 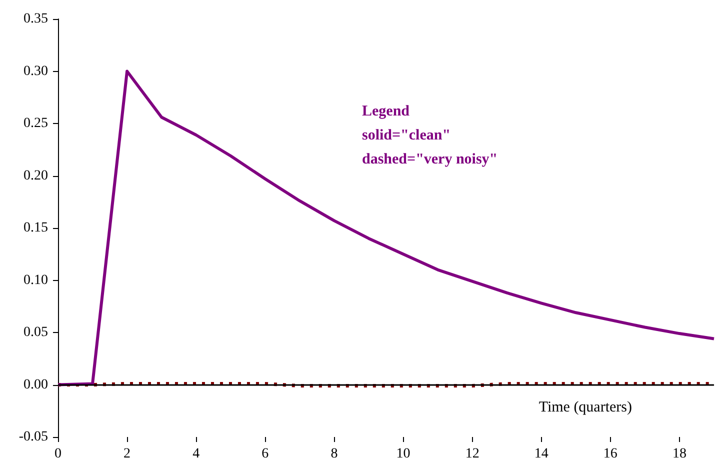 I want to click on y-tick-label: 0.00, so click(x=36, y=384).